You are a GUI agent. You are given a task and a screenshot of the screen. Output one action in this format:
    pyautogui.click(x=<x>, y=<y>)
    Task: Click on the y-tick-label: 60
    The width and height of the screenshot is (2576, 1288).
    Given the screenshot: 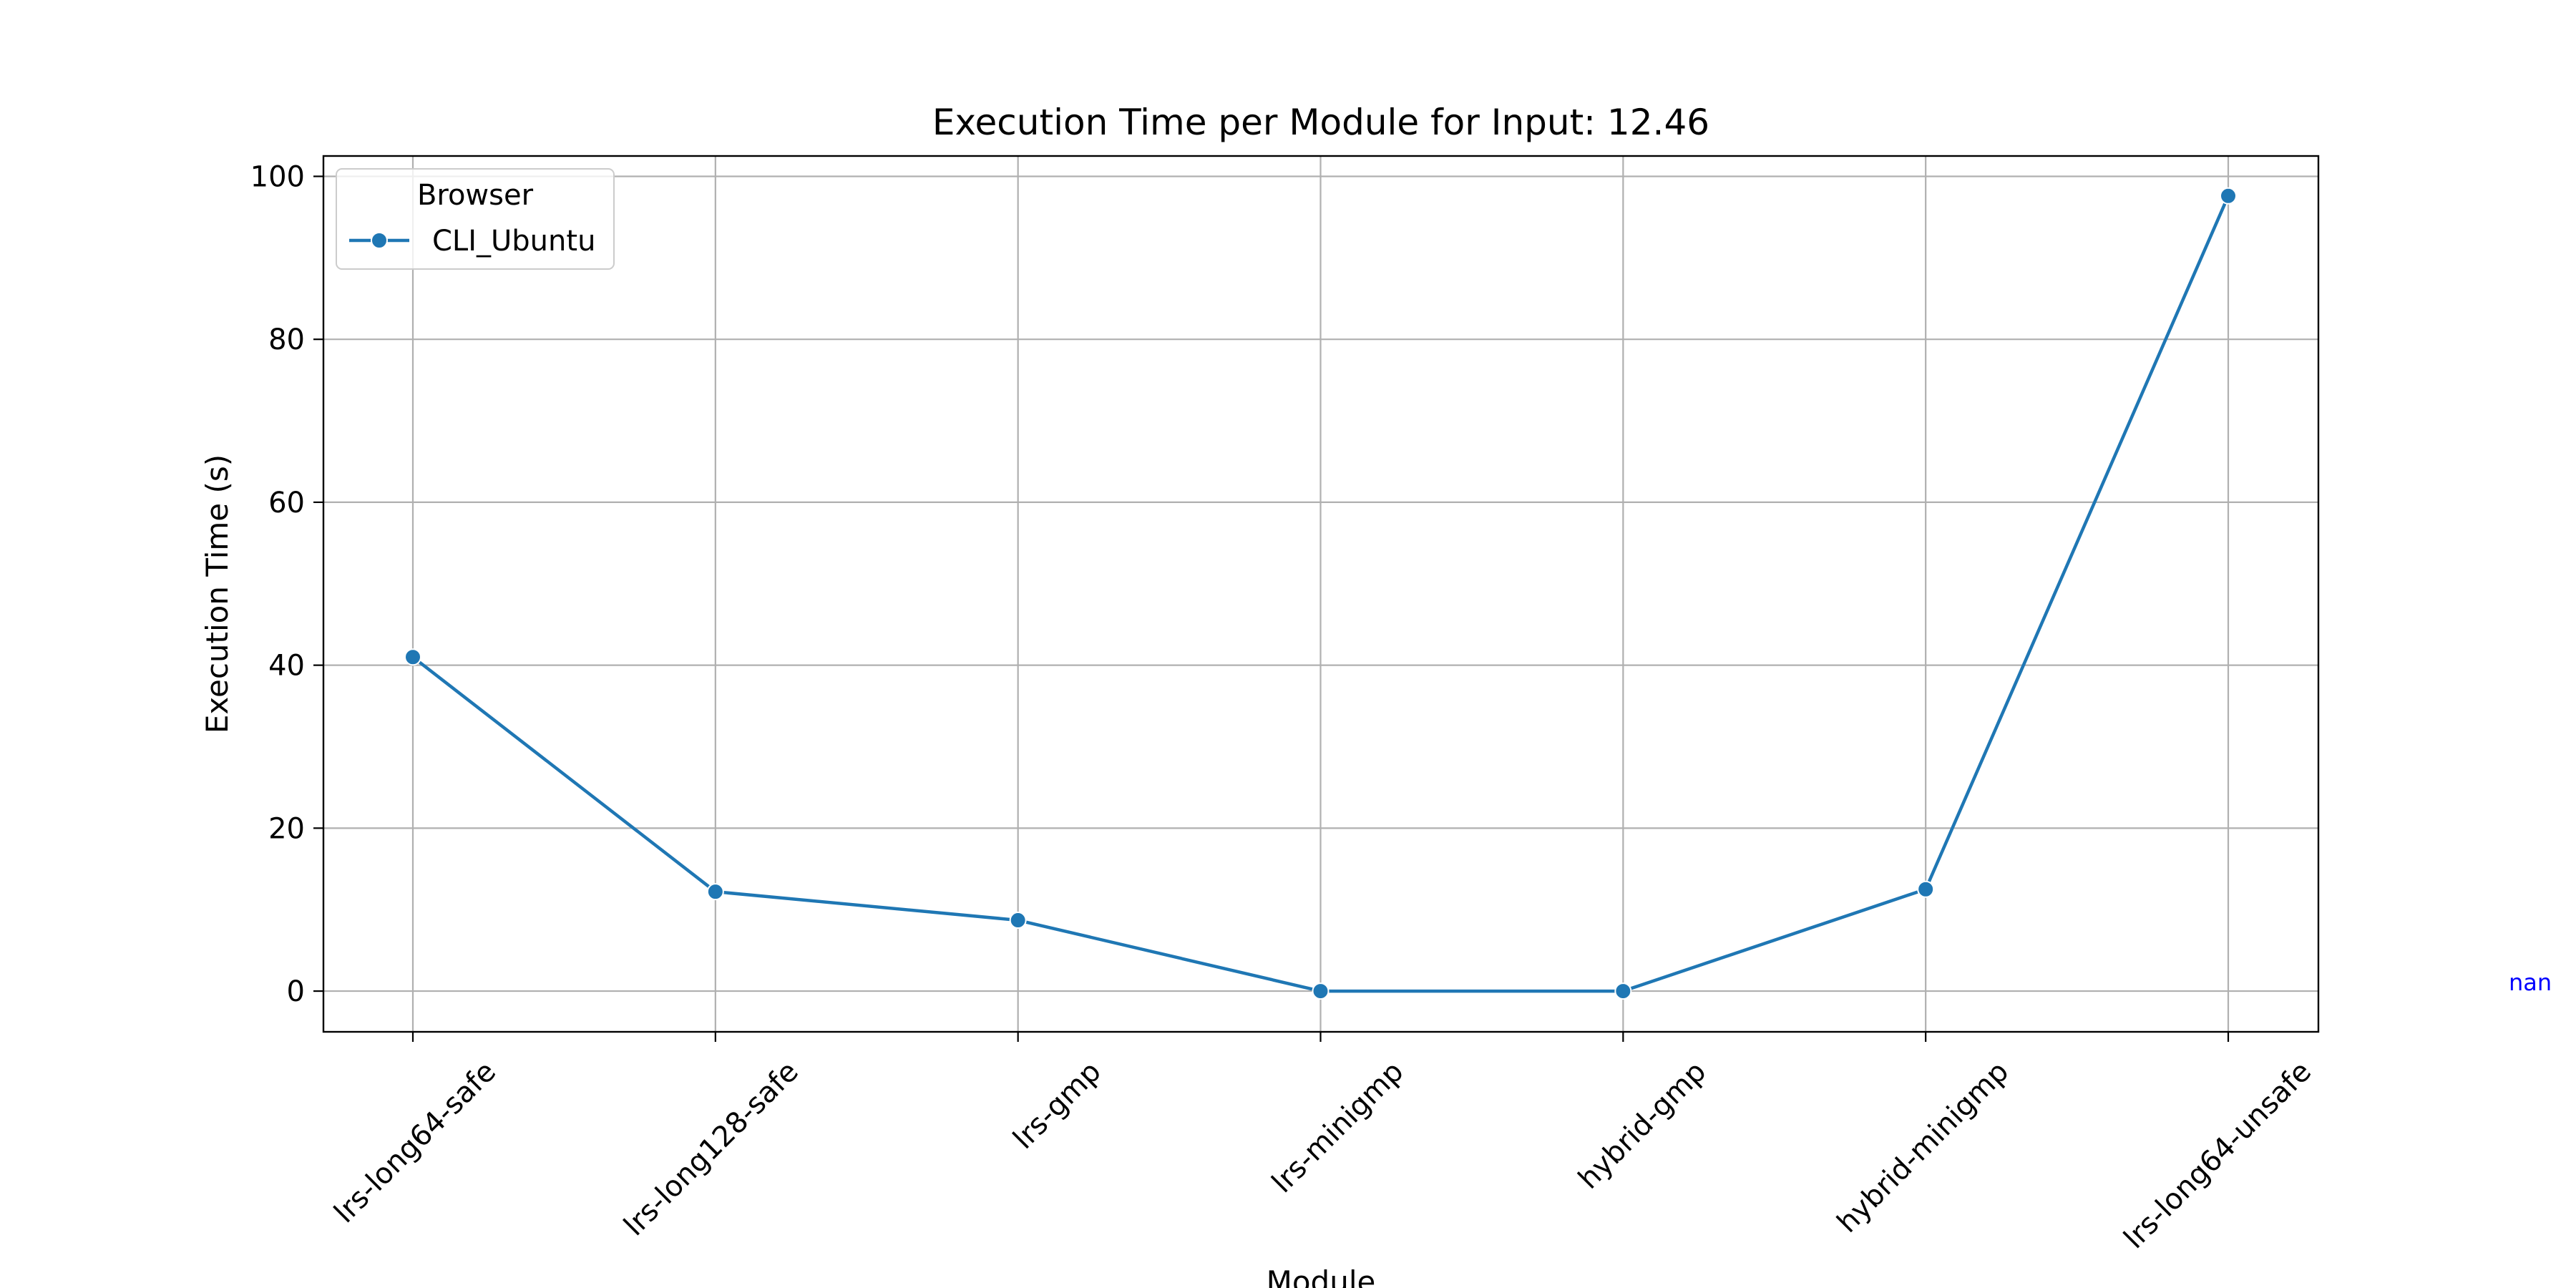 What is the action you would take?
    pyautogui.click(x=286, y=503)
    